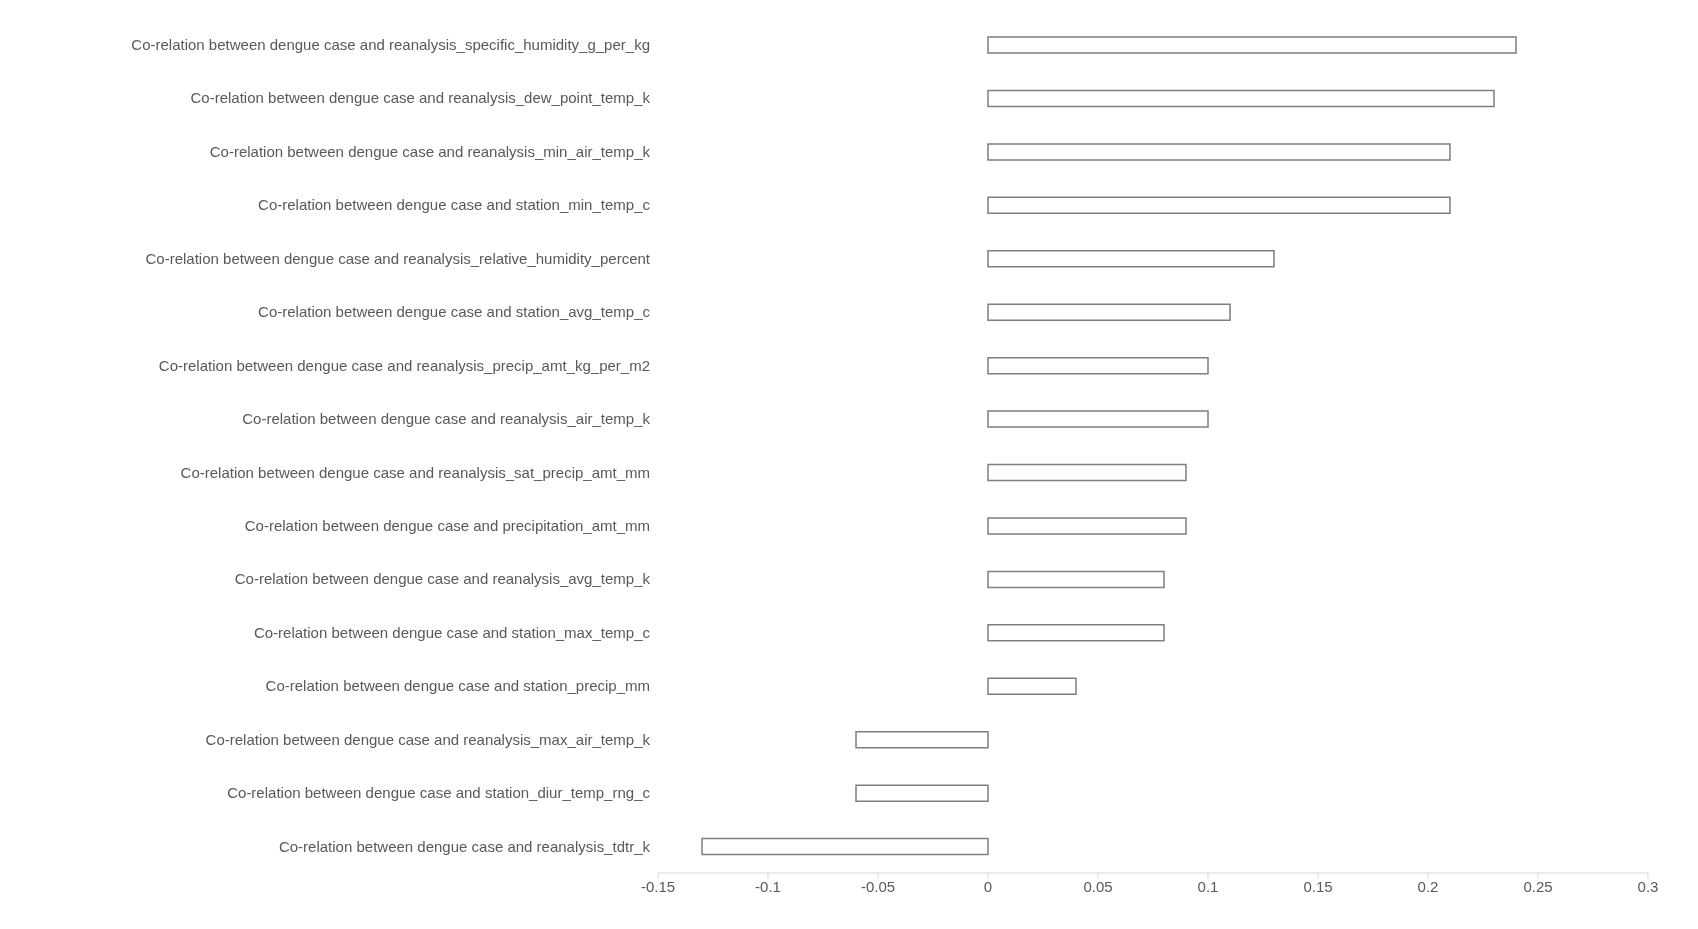 The width and height of the screenshot is (1698, 929). I want to click on x-tick-label: -0.15, so click(658, 886).